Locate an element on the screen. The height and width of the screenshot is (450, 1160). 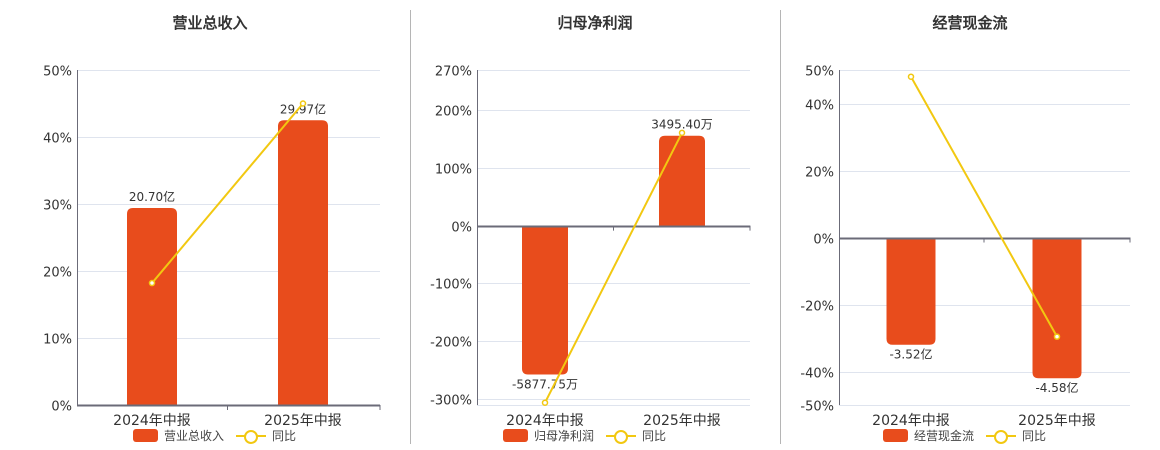
y-tick-label: -20% is located at coordinates (817, 307).